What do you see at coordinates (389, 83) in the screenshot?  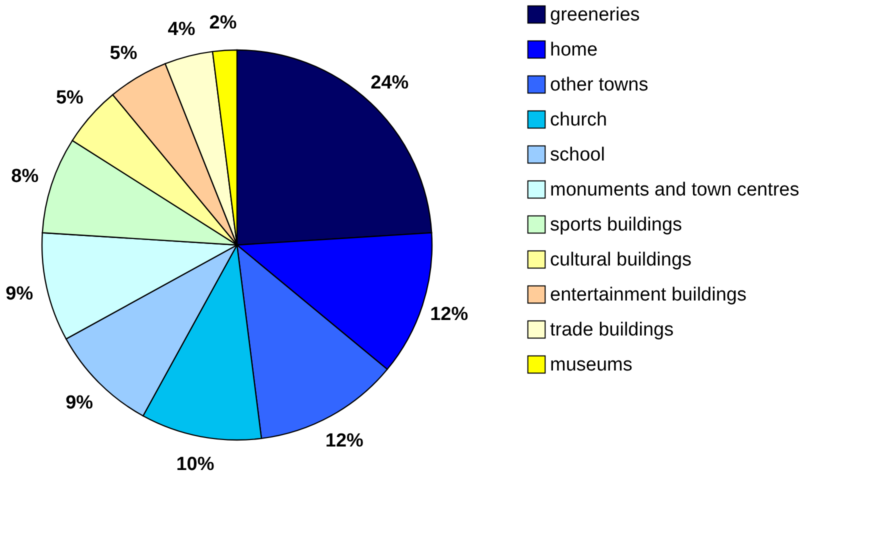 I see `data-label: 24%` at bounding box center [389, 83].